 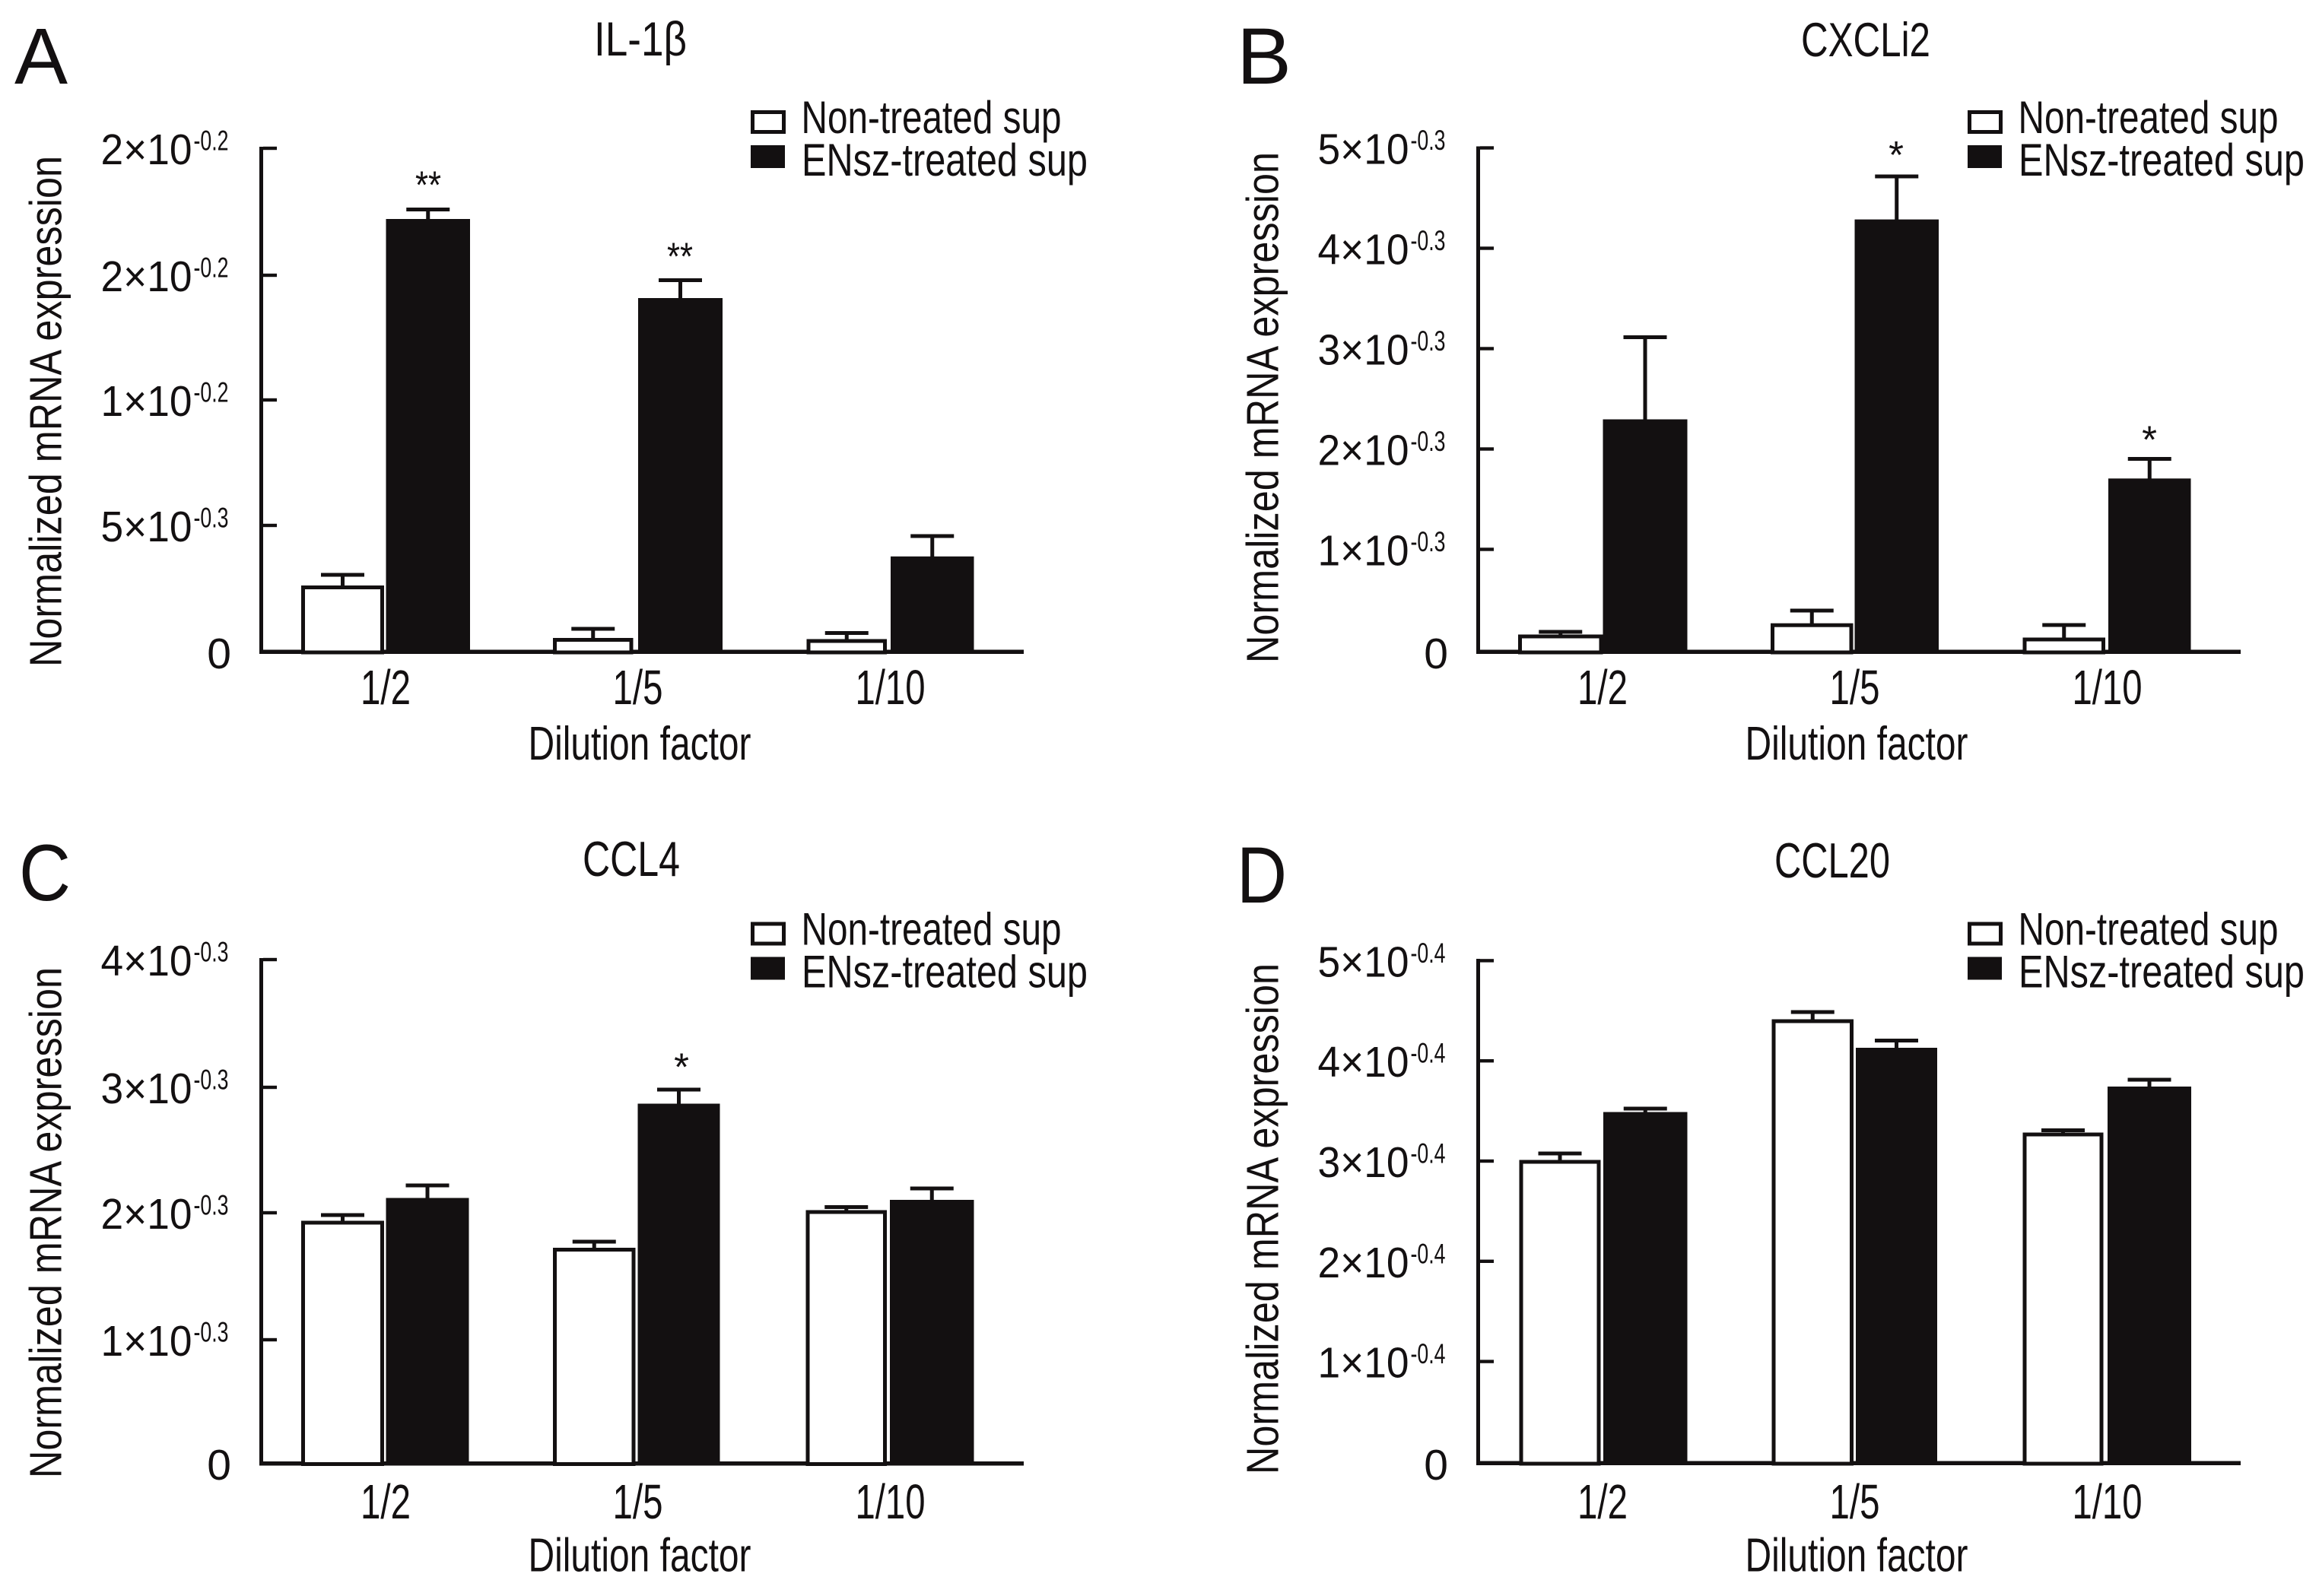 I want to click on svg-text: D, so click(x=1262, y=876).